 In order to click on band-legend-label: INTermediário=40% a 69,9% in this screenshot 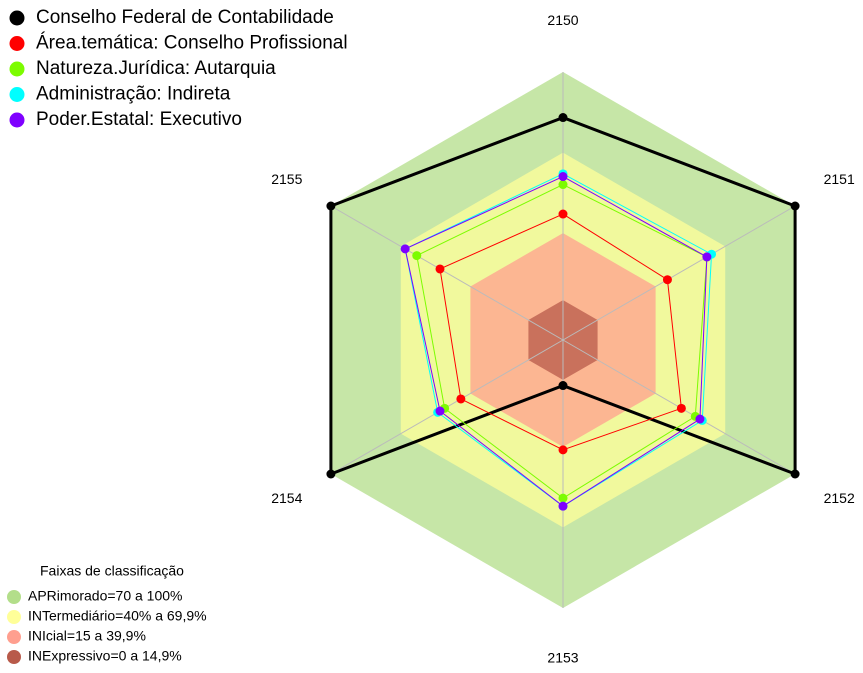, I will do `click(117, 616)`.